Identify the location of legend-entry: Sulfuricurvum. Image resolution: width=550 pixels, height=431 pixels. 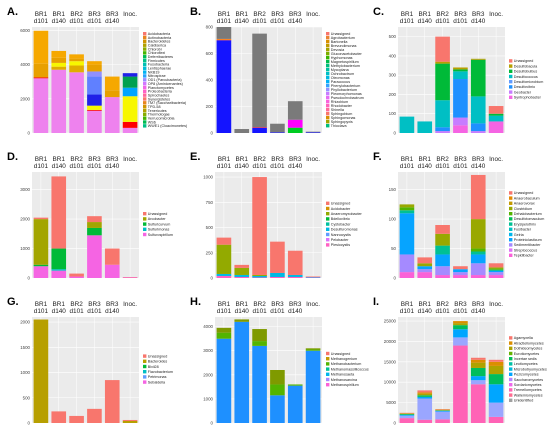
(159, 224).